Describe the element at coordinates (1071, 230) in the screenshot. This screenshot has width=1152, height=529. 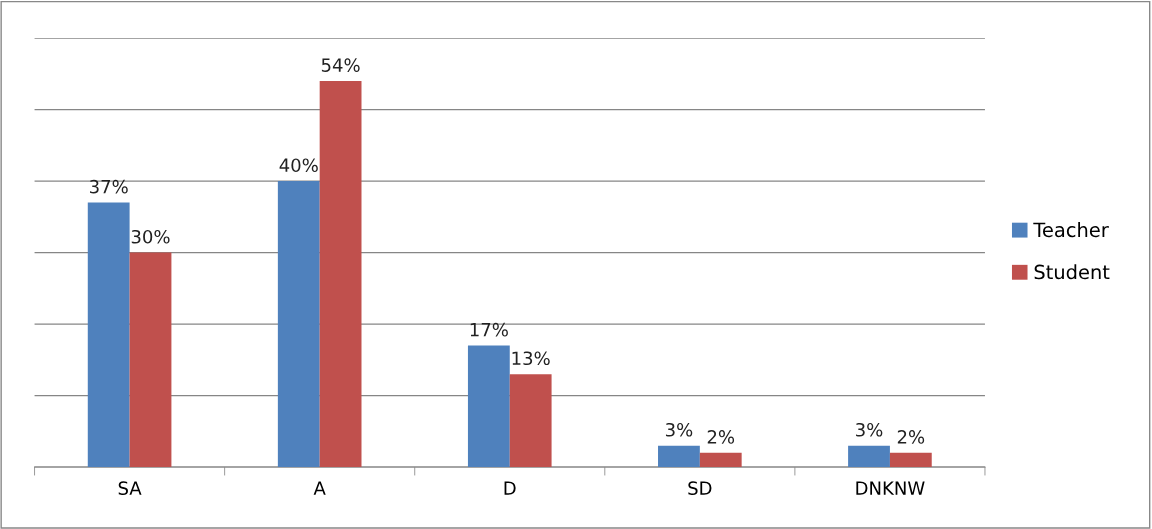
I see `legend-label: Teacher` at that location.